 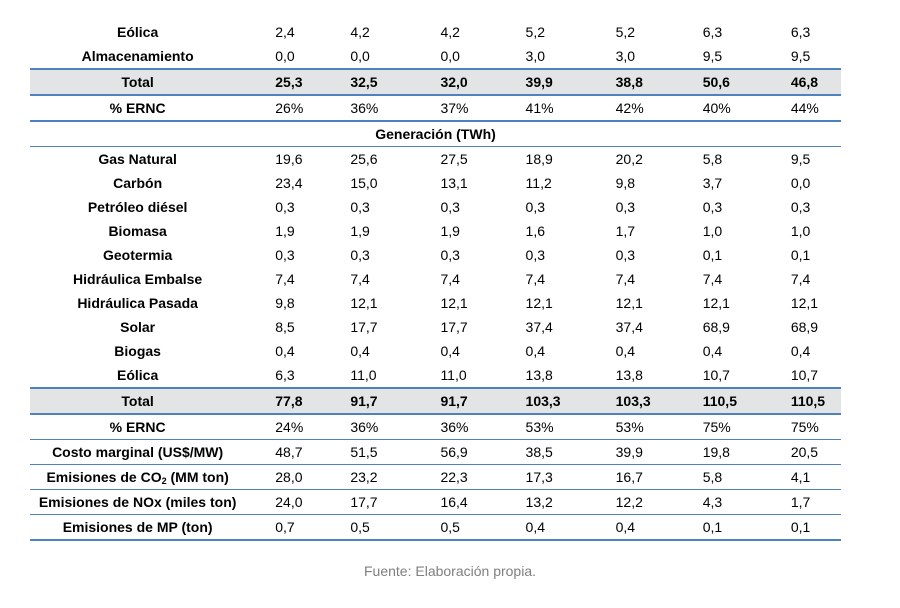 I want to click on value-cell: 1,0, so click(x=800, y=231).